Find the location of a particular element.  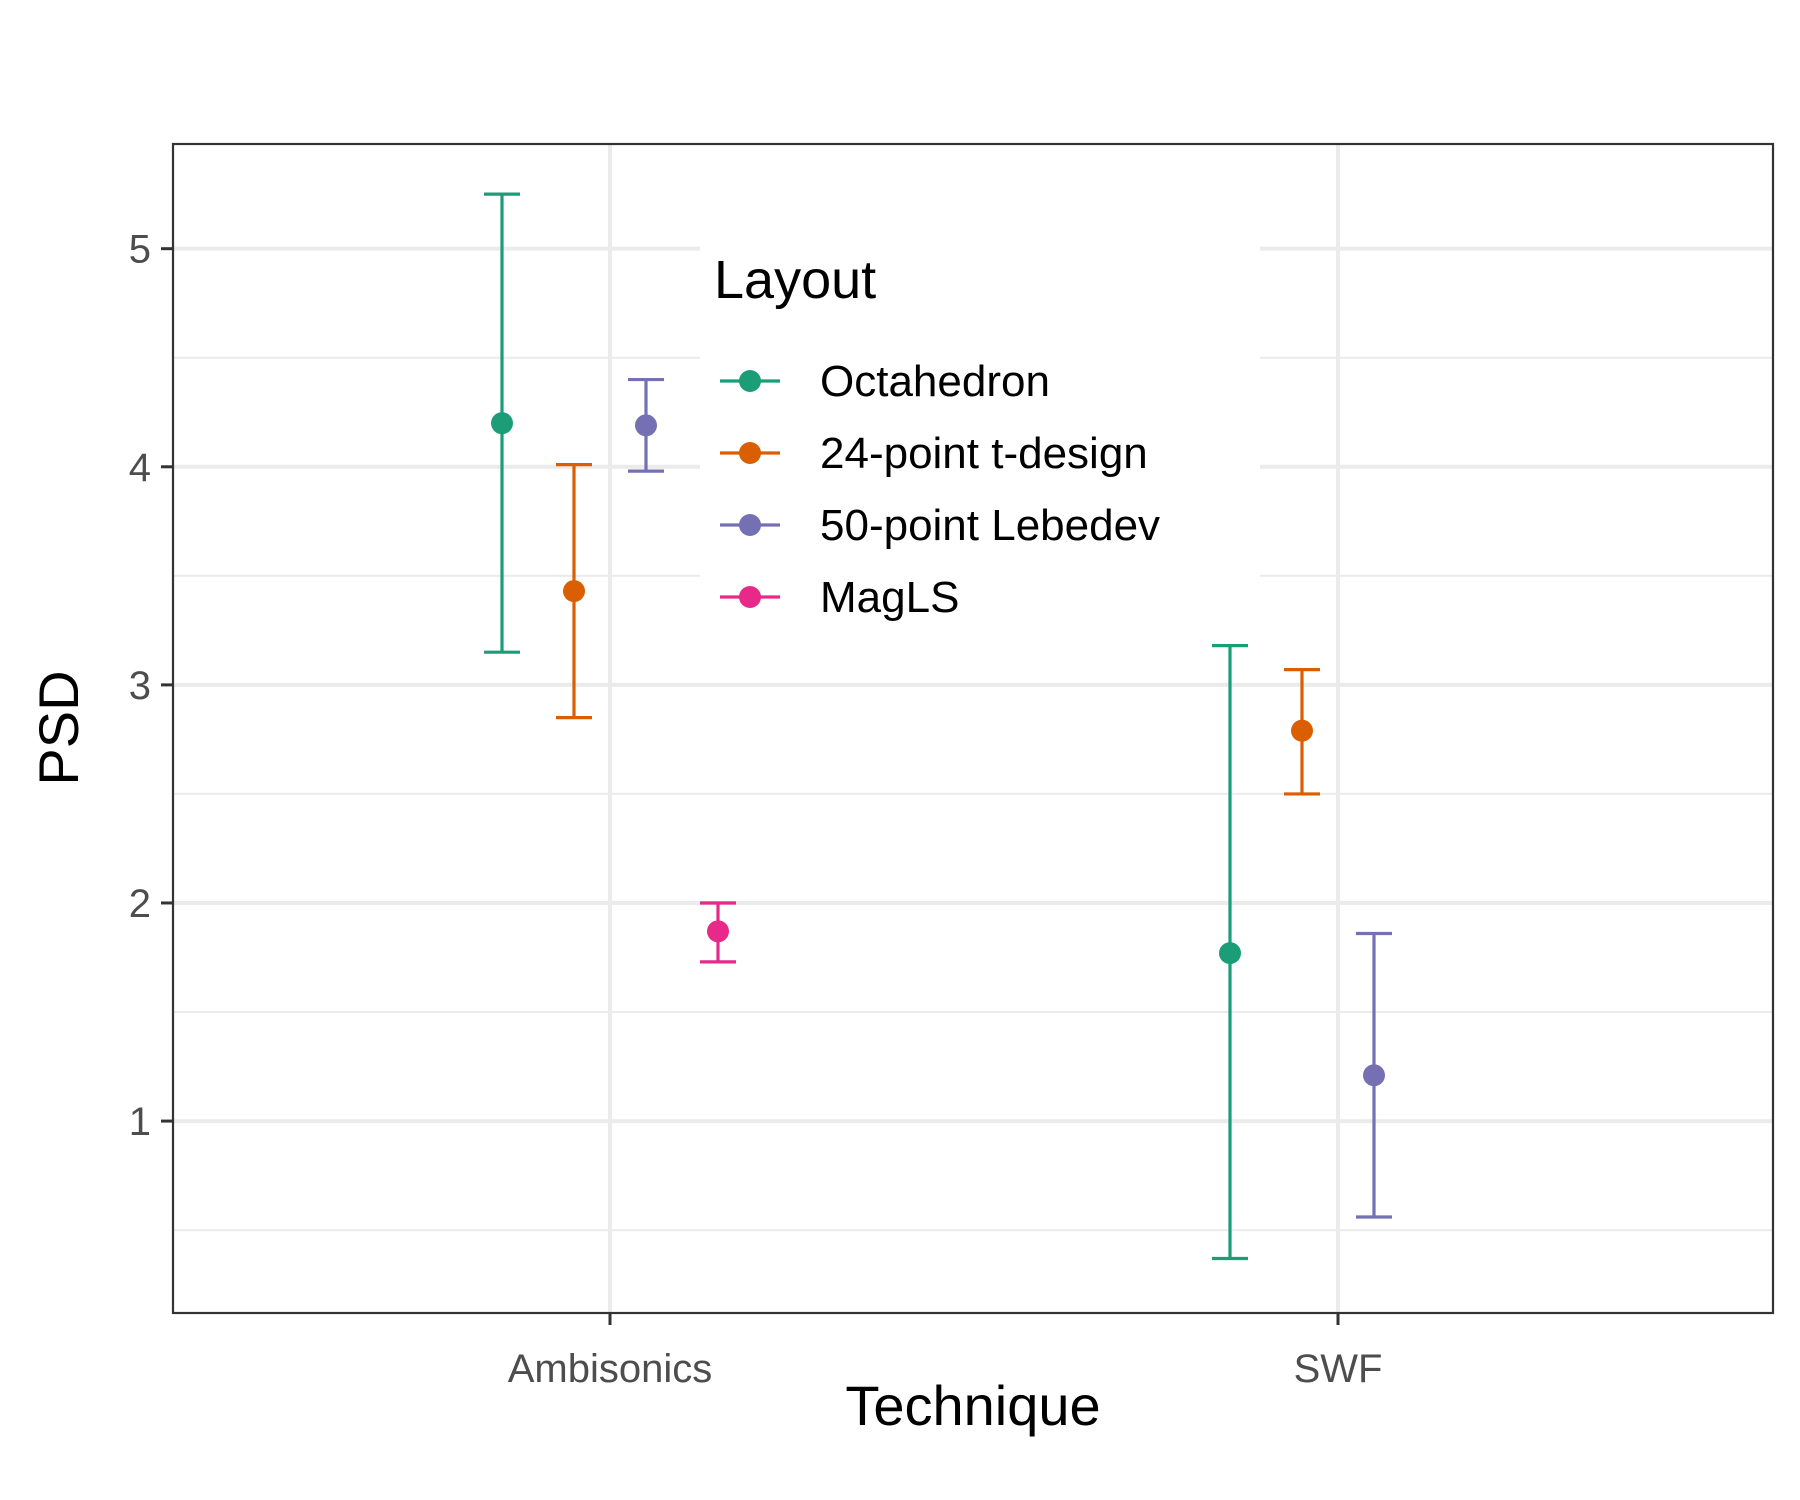

legend-label: MagLS is located at coordinates (889, 597).